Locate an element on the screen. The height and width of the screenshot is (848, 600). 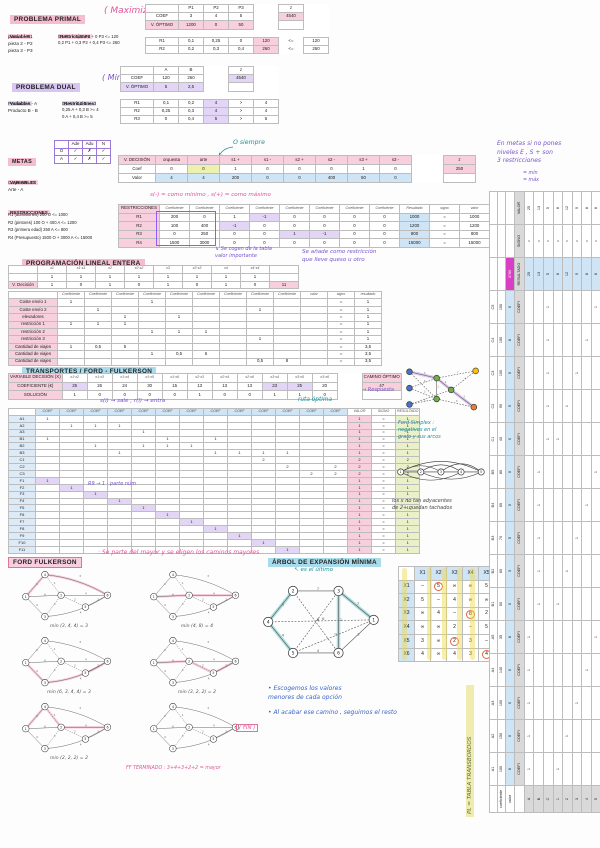
dual-vars-label: Variables is located at coordinates (20, 103).